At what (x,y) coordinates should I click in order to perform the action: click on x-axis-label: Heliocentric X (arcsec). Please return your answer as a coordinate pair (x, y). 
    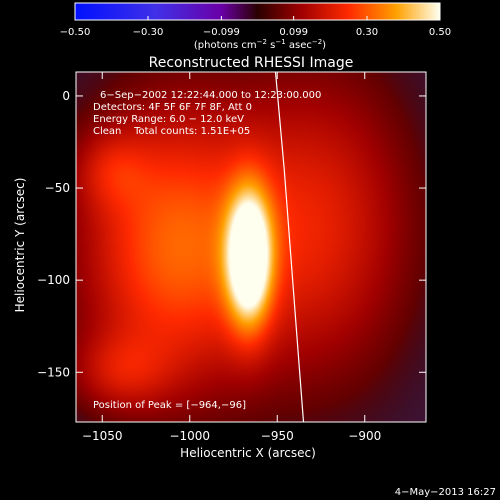
    Looking at the image, I should click on (248, 453).